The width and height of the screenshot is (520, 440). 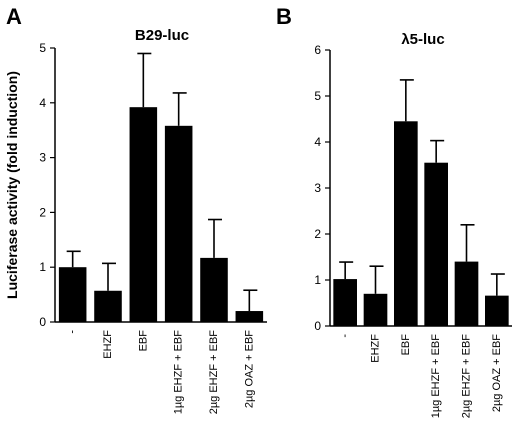 What do you see at coordinates (14, 16) in the screenshot?
I see `panel-a-letter: A` at bounding box center [14, 16].